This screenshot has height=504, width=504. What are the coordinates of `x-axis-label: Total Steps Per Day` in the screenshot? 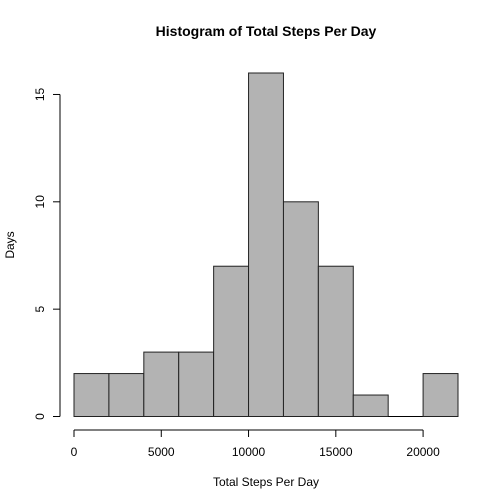 It's located at (266, 482).